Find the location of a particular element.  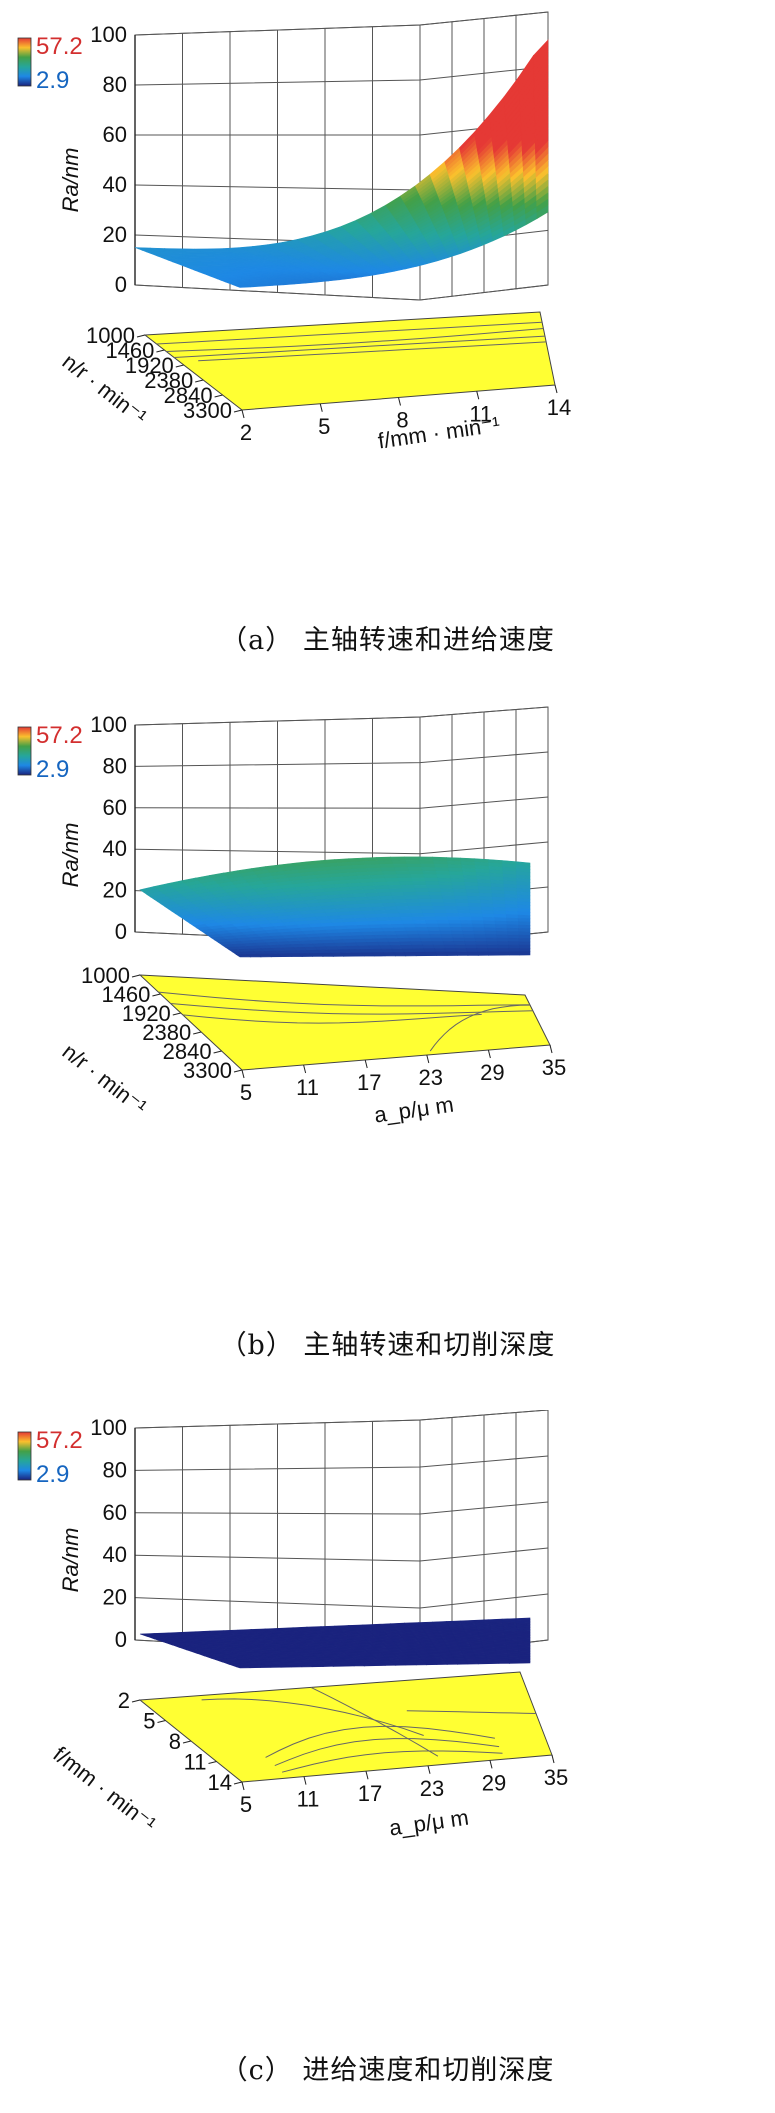

x-tick-label: 29 is located at coordinates (492, 1072).